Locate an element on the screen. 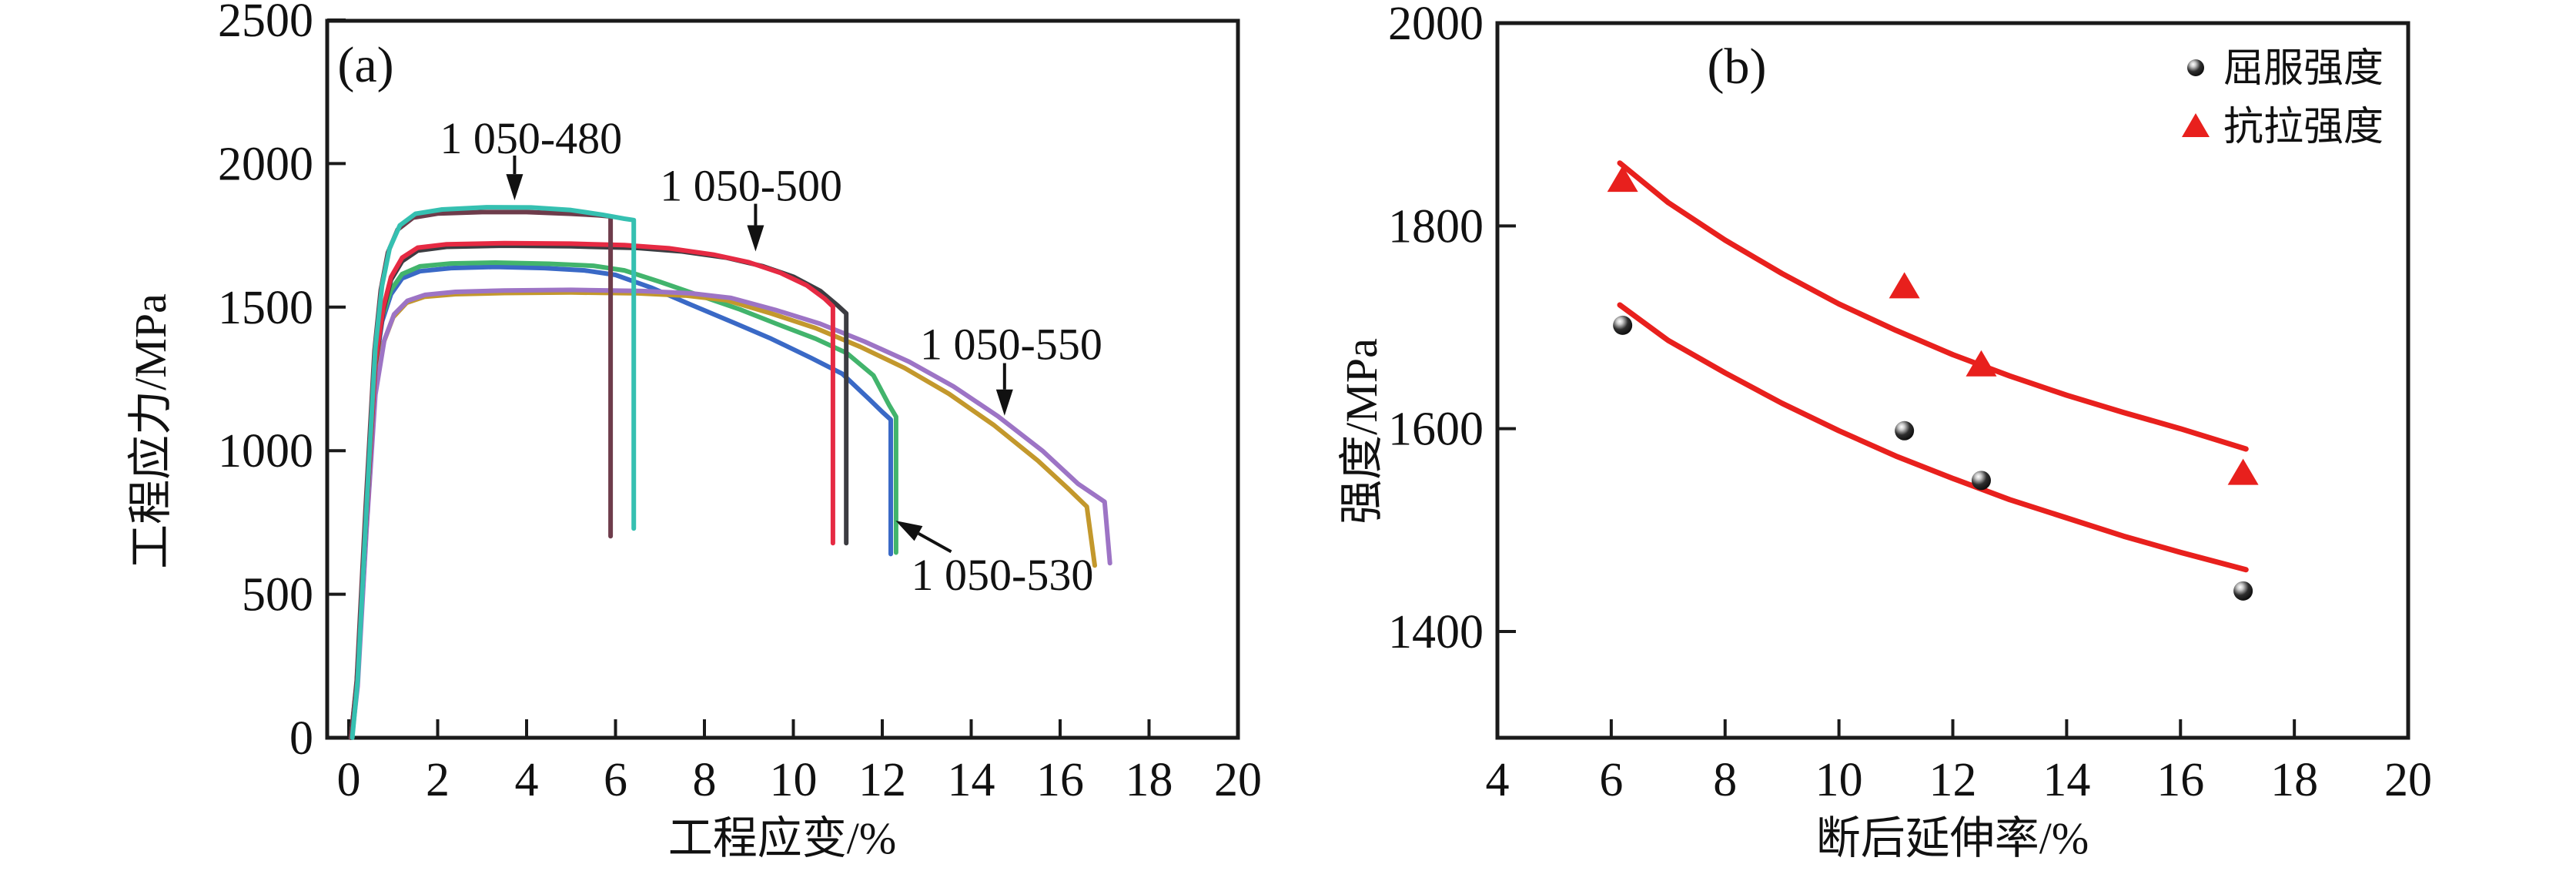 This screenshot has height=871, width=2576. y-tick-label: 500 is located at coordinates (278, 595).